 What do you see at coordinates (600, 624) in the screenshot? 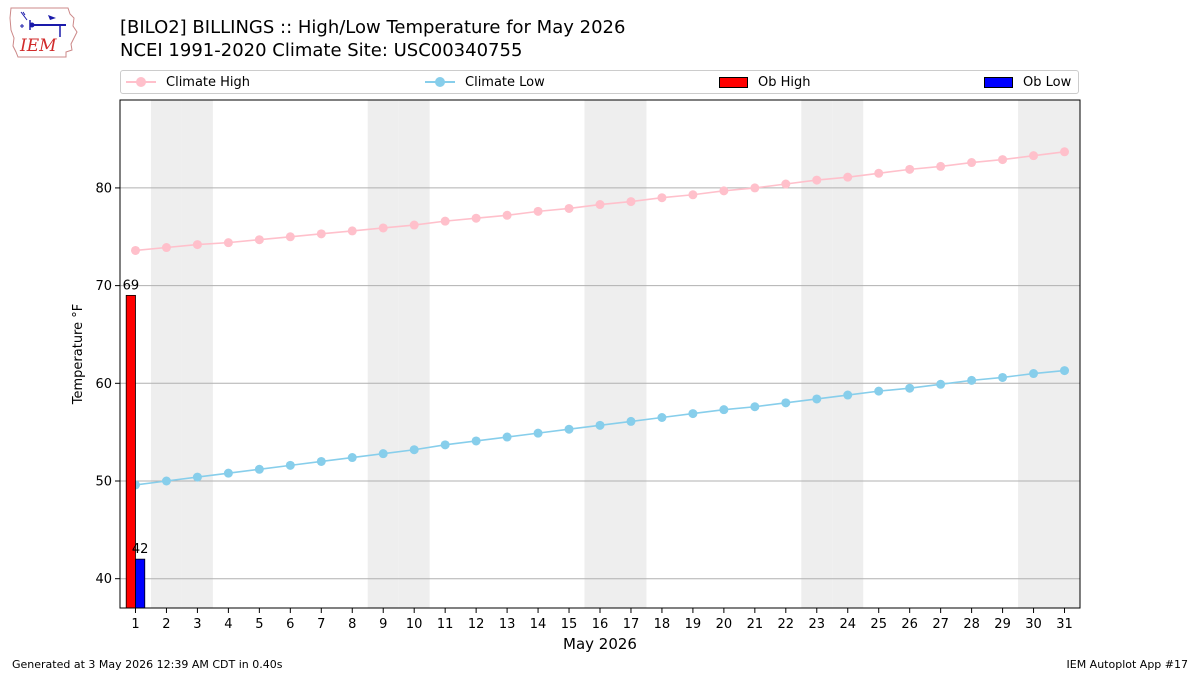
I see `x-tick-label-16: 16` at bounding box center [600, 624].